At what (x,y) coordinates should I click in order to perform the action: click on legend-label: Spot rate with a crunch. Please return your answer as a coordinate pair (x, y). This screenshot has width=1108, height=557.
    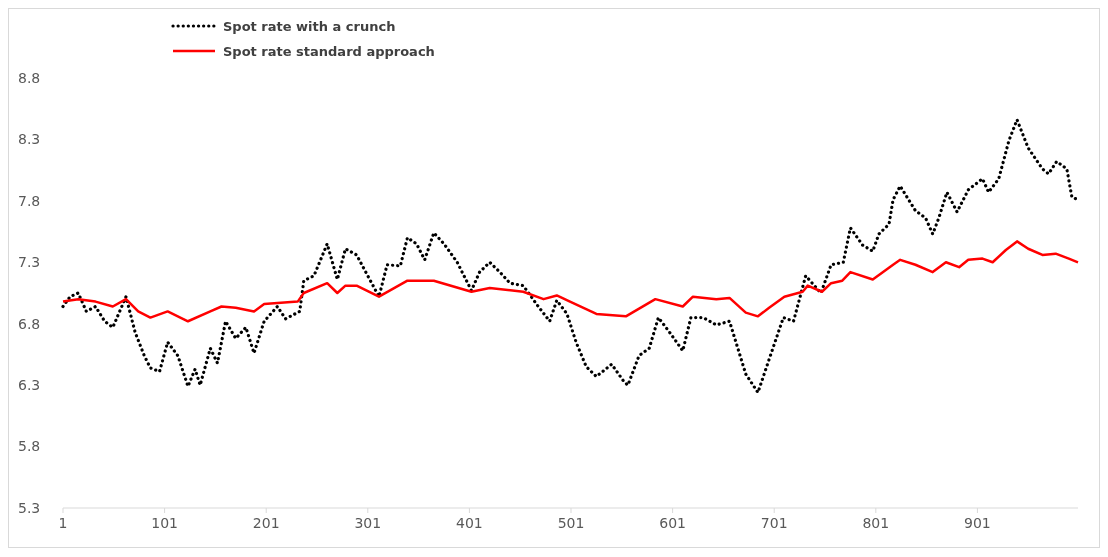
    Looking at the image, I should click on (309, 26).